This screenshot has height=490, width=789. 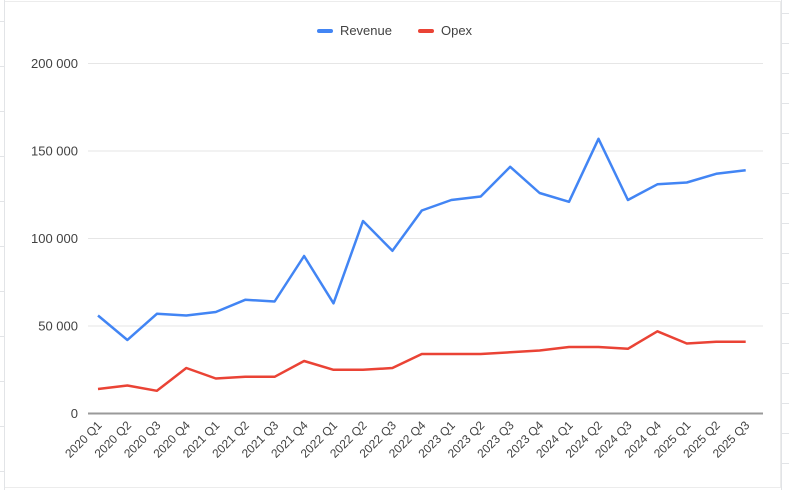 I want to click on y-tick-label: 100 000, so click(x=54, y=238).